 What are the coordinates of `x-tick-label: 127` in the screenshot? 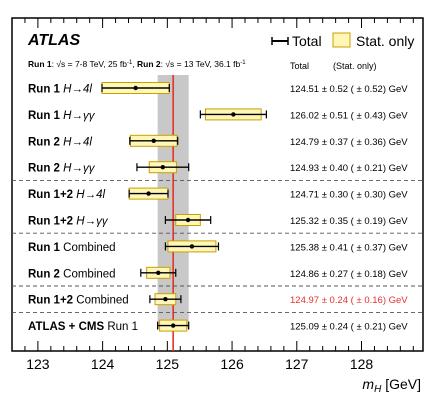 It's located at (297, 364).